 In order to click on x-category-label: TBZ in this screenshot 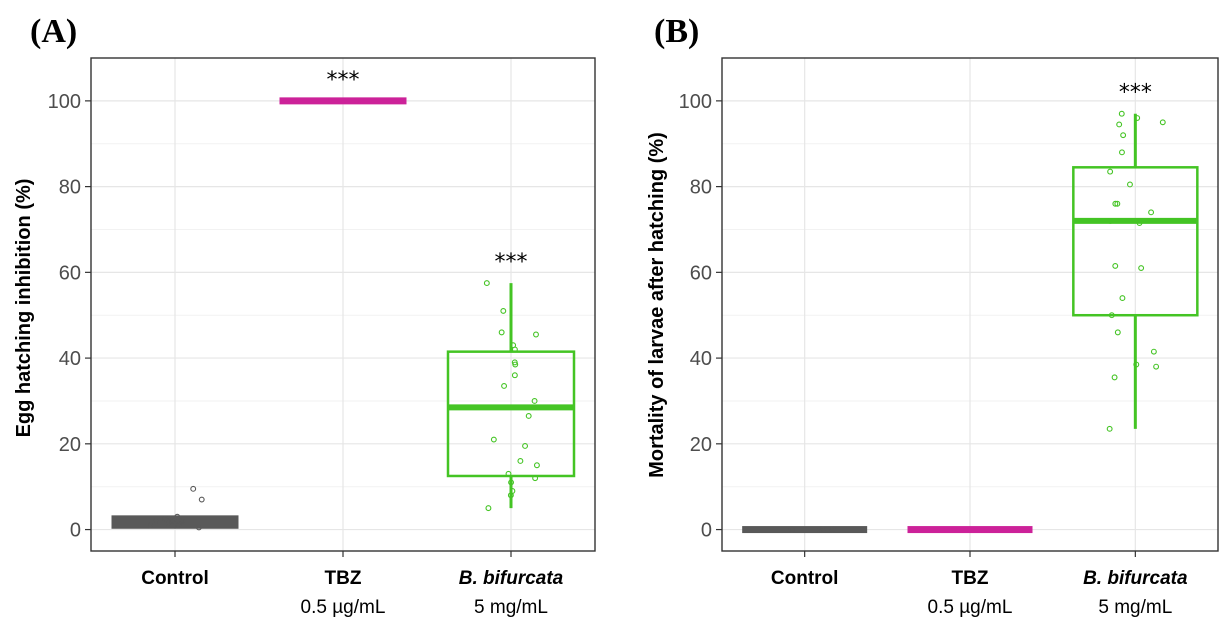, I will do `click(343, 578)`.